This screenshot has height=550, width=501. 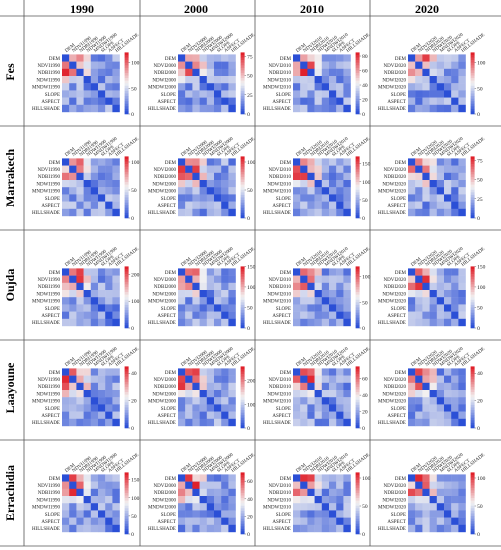 What do you see at coordinates (171, 59) in the screenshot?
I see `heatmap-row-label: DEM` at bounding box center [171, 59].